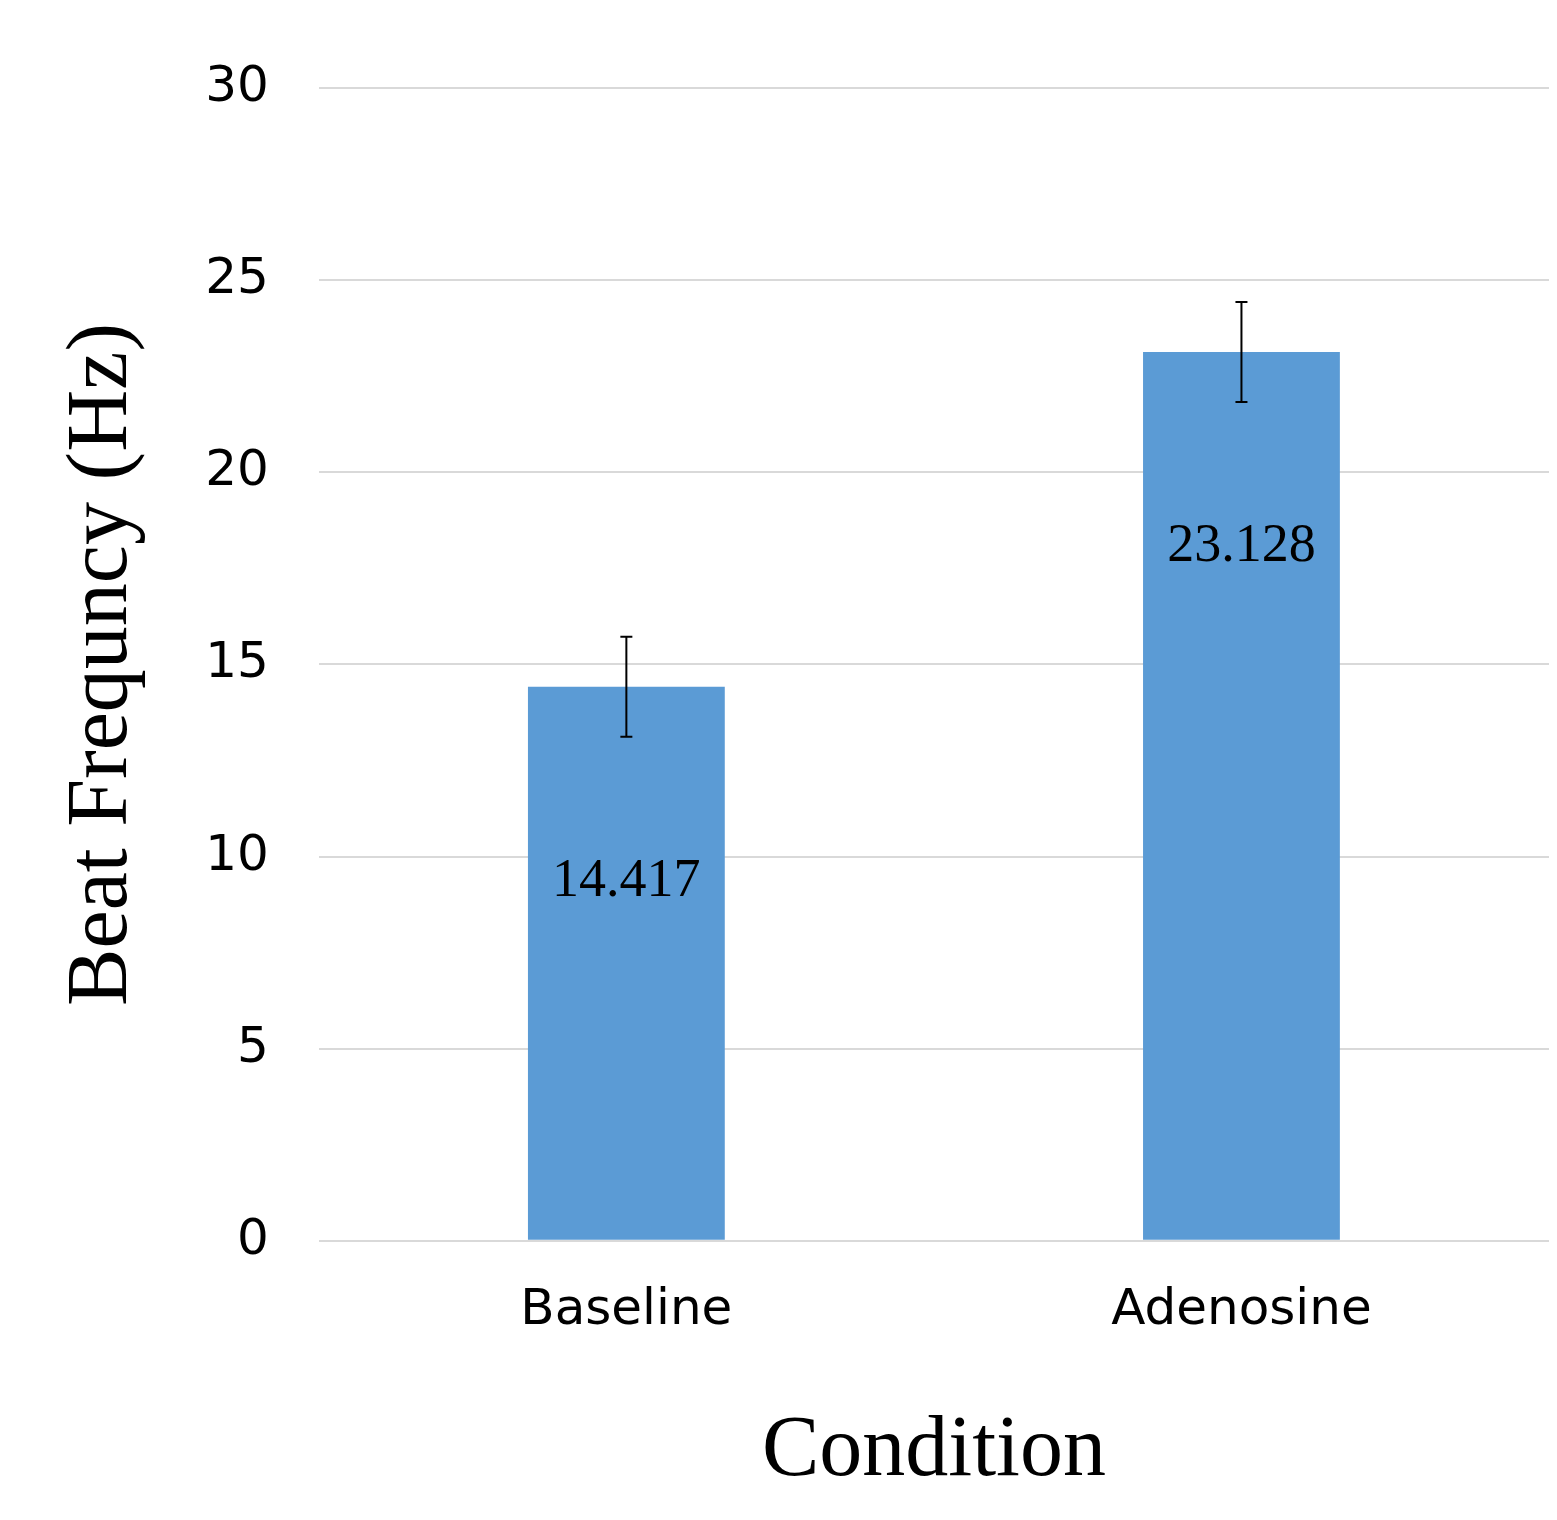 This screenshot has width=1557, height=1520. Describe the element at coordinates (97, 664) in the screenshot. I see `y-axis-title: Beat Frequncy (Hz)` at that location.